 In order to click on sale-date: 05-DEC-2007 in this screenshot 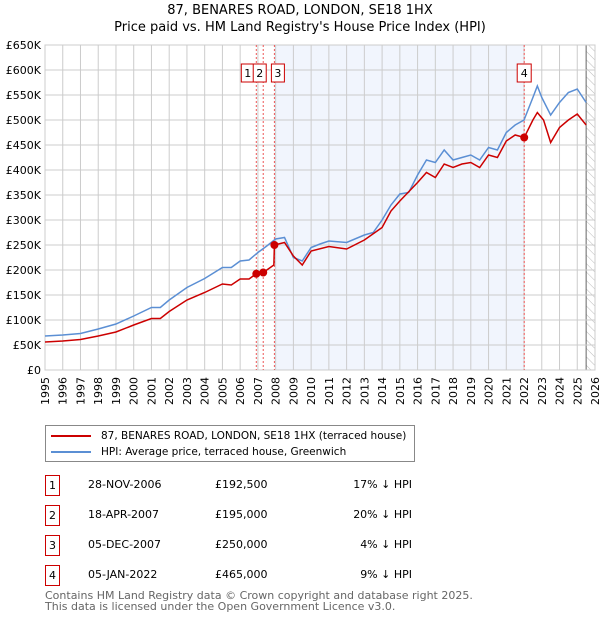, I will do `click(125, 544)`.